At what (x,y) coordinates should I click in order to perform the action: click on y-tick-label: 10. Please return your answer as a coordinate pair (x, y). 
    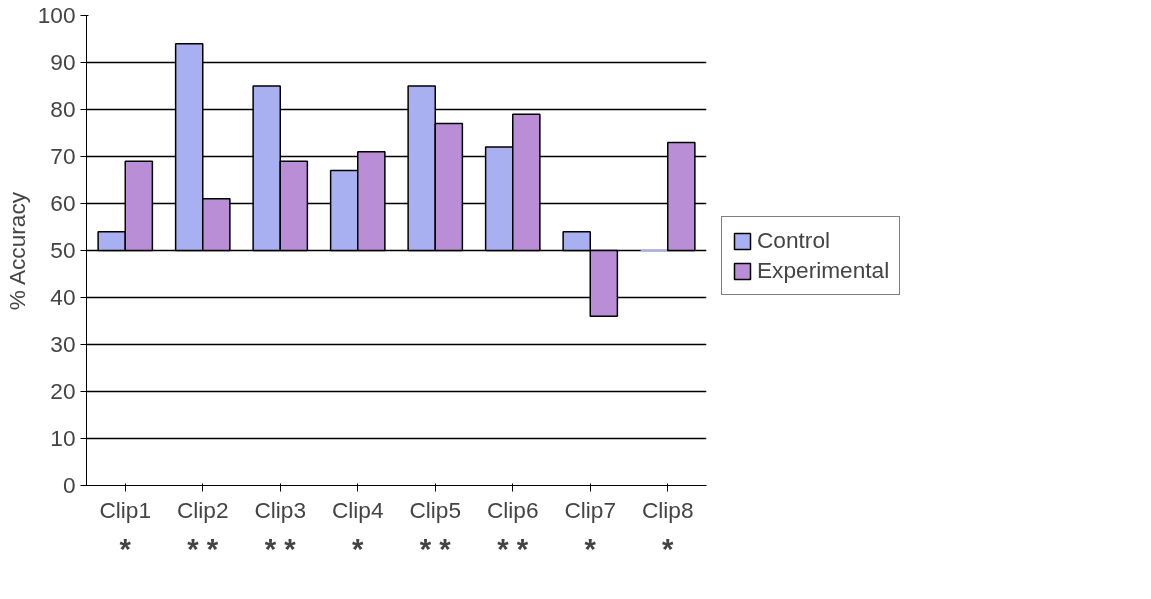
    Looking at the image, I should click on (63, 438).